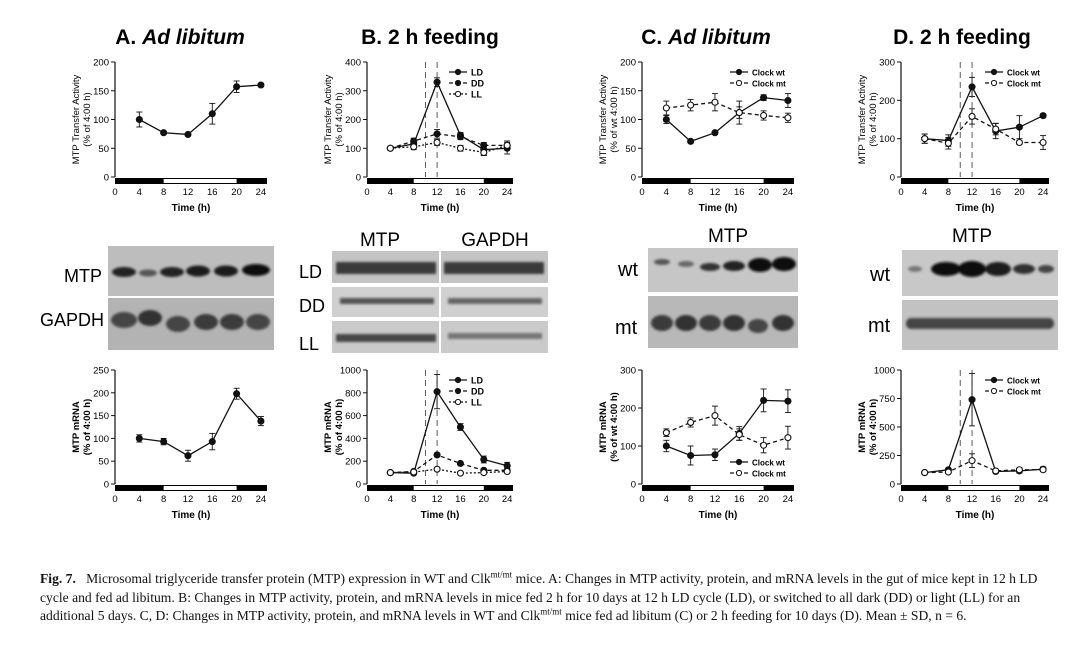  Describe the element at coordinates (87, 119) in the screenshot. I see `A-activity-y-label: (% of 4:00 h)` at that location.